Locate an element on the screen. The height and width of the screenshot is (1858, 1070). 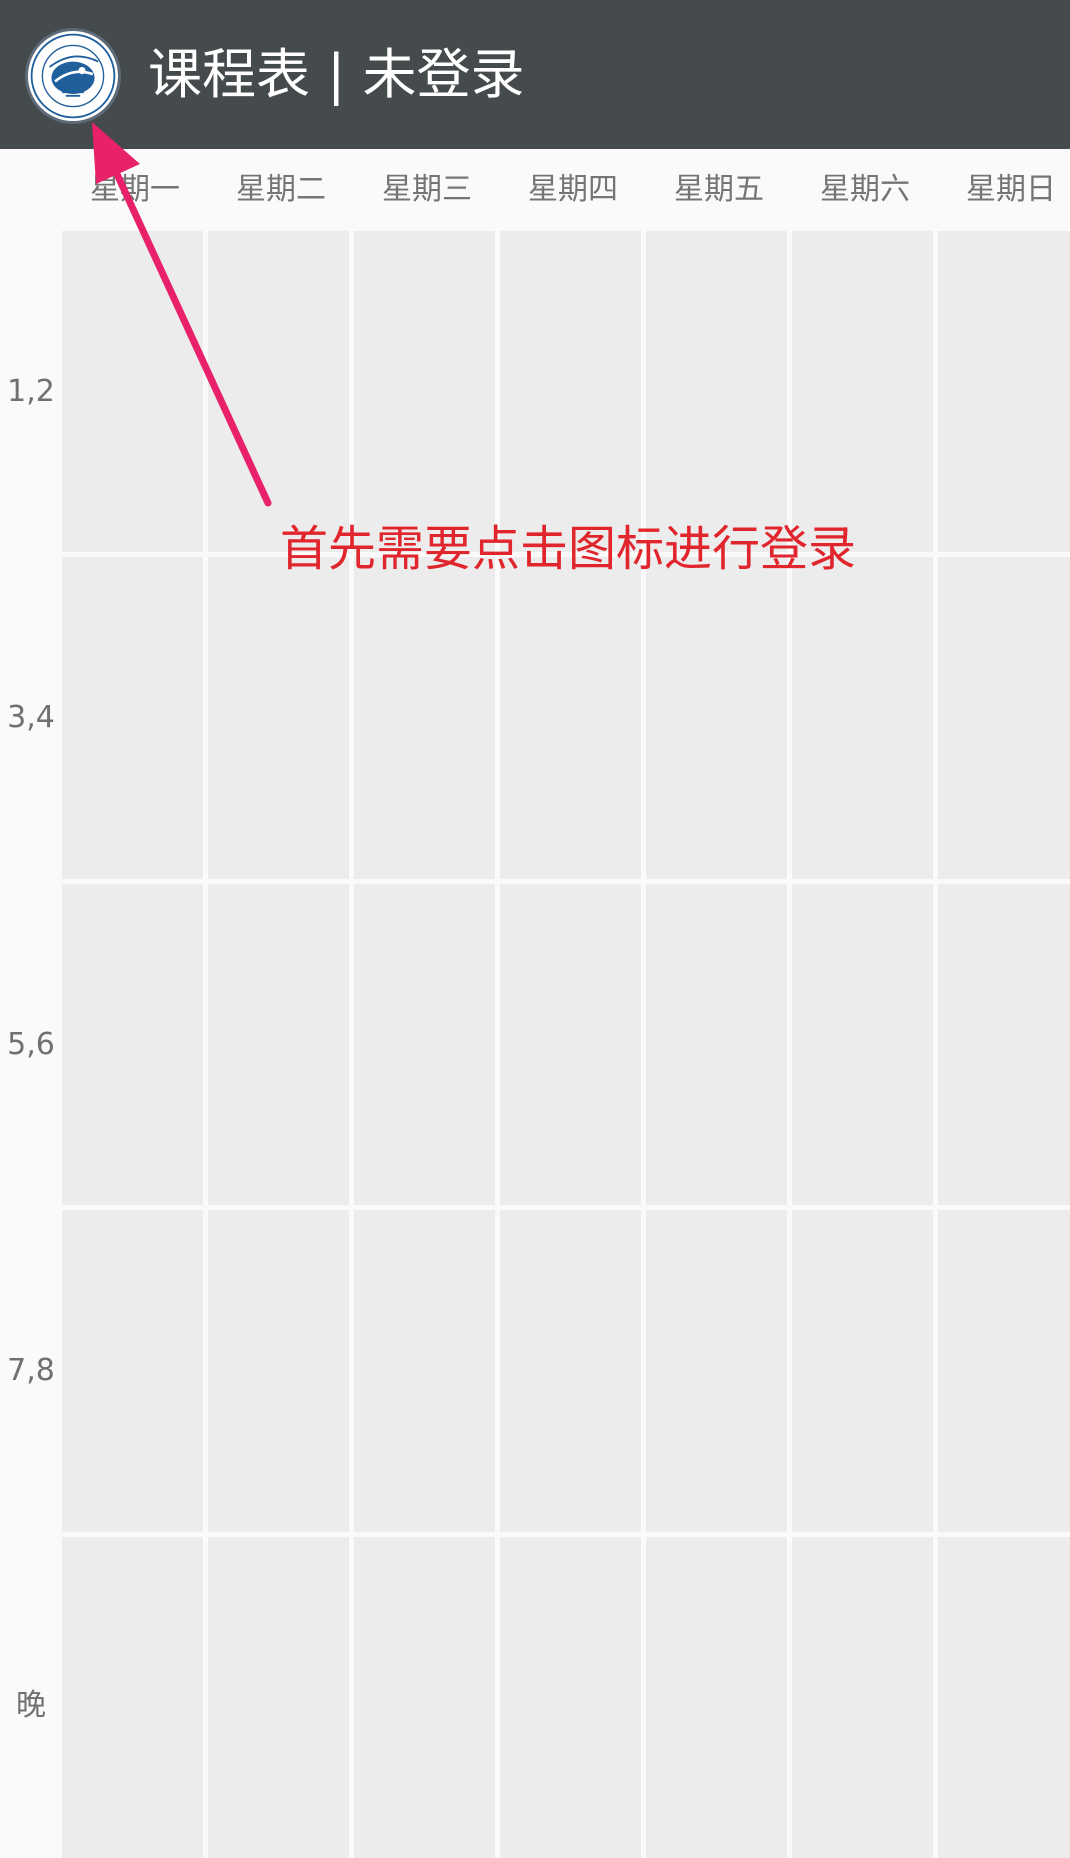
weekday-header: 星期一 星期二 星期三 星期四 星期五 星期六 星期日 is located at coordinates (566, 190).